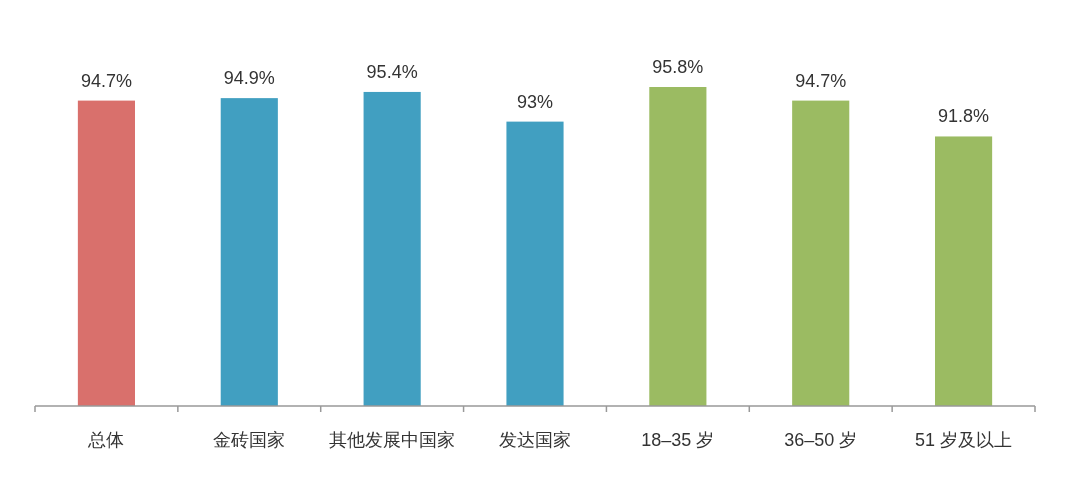 The width and height of the screenshot is (1080, 481). I want to click on x-tick-label: 金砖国家, so click(249, 440).